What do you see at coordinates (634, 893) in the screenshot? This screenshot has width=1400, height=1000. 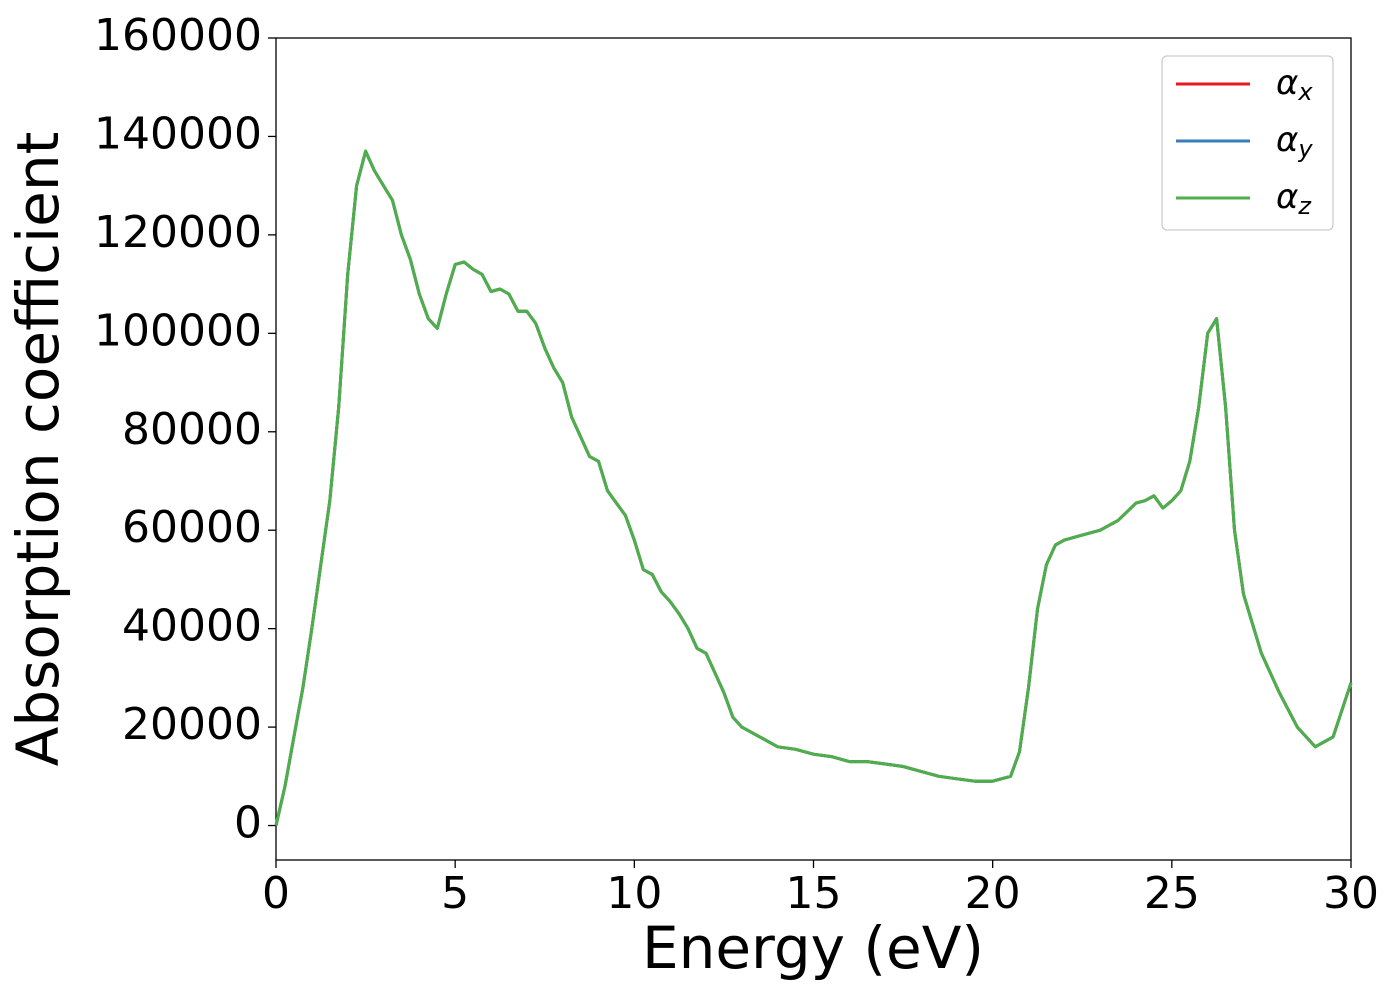 I see `x-tick-label: 10` at bounding box center [634, 893].